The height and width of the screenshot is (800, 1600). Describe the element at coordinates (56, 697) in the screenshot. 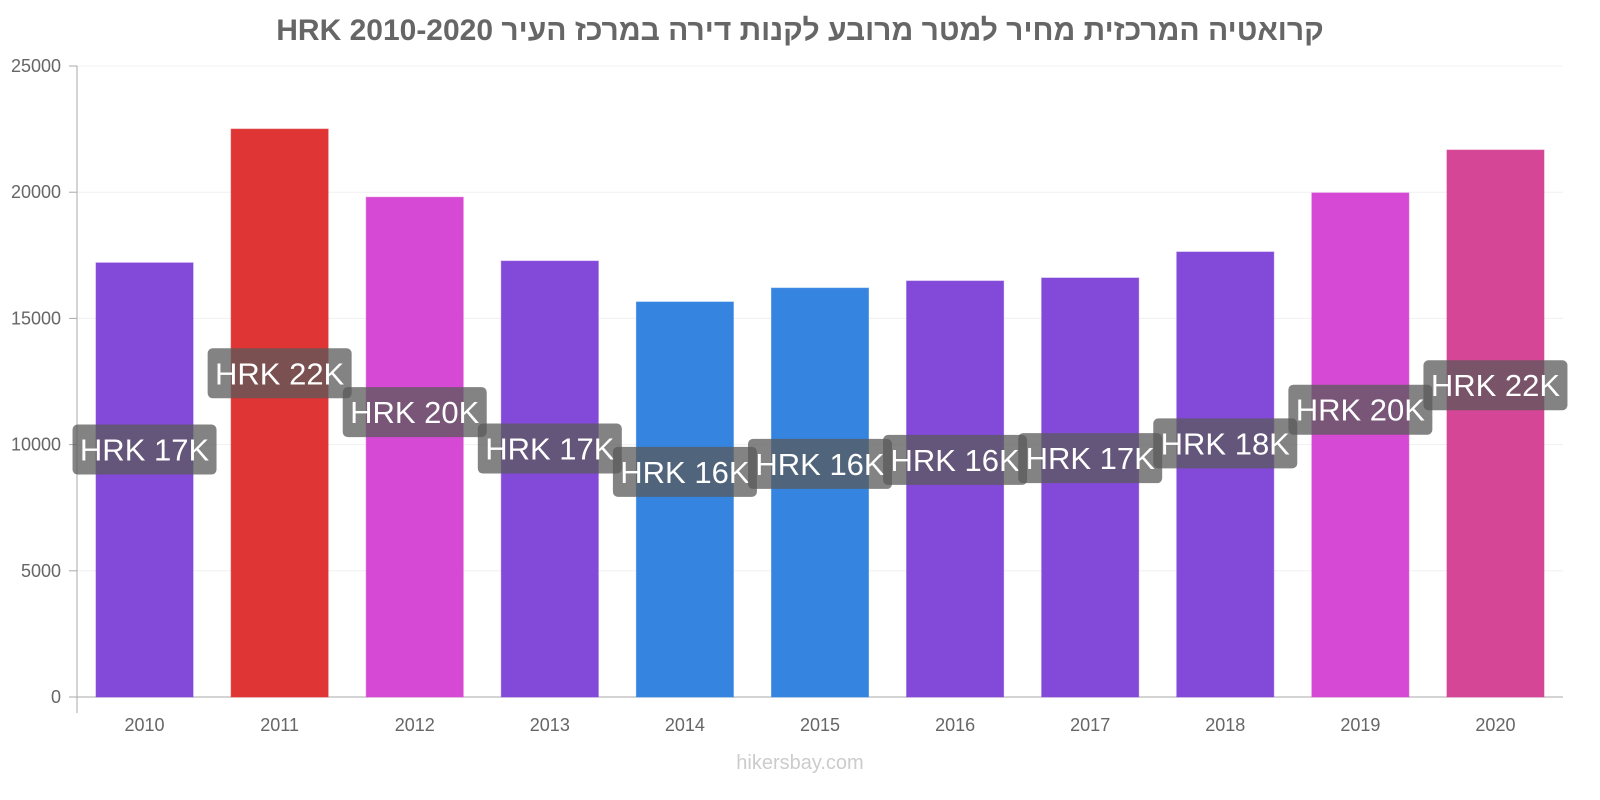

I see `y-tick-label: 0` at that location.